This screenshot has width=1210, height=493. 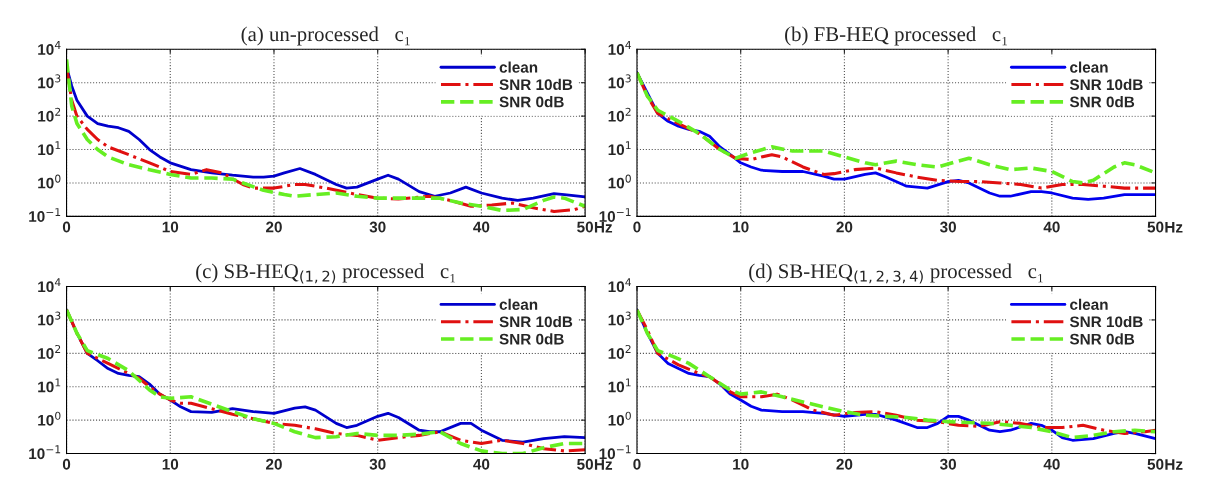 What do you see at coordinates (326, 273) in the screenshot?
I see `chart-title: (c) SB-HEQ$_{(1,2)}$ processed c₁` at bounding box center [326, 273].